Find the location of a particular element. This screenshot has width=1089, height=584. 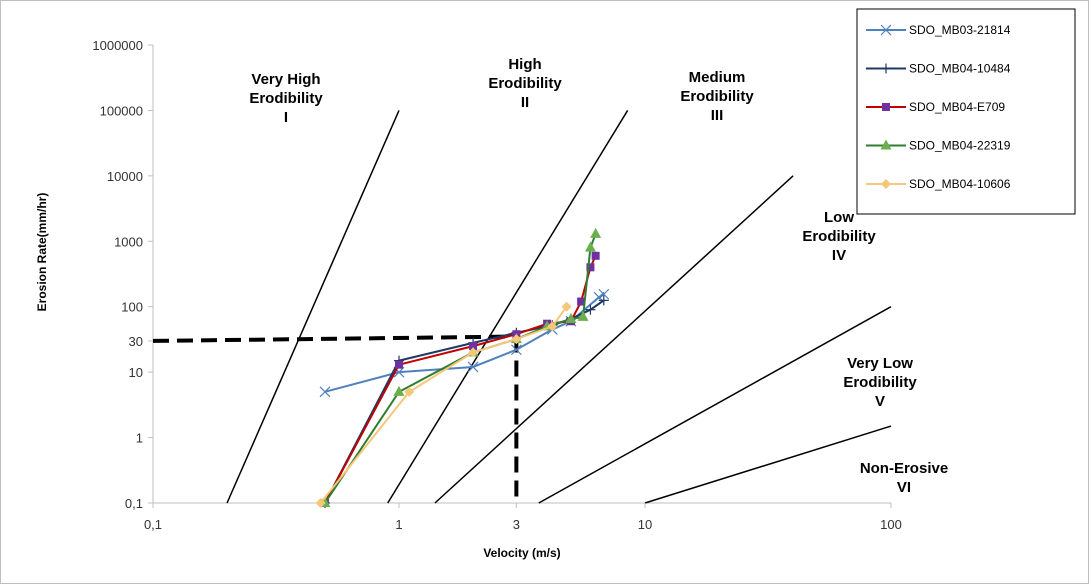

zone-label: High Erodibility II is located at coordinates (525, 83).